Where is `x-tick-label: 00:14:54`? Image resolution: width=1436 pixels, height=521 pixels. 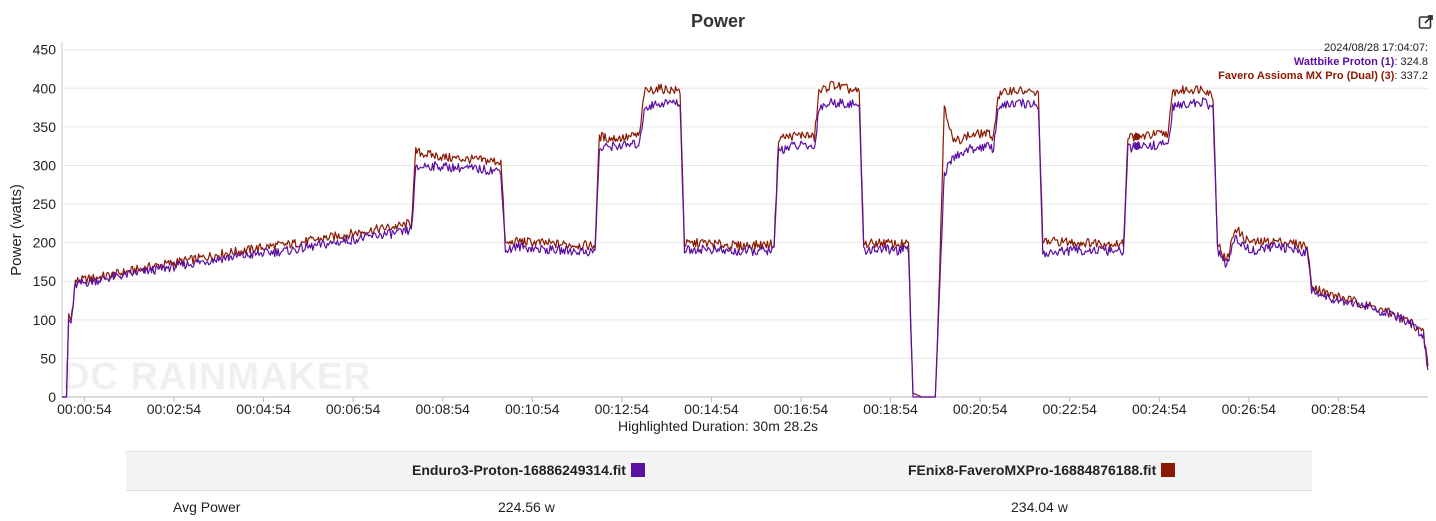
x-tick-label: 00:14:54 is located at coordinates (711, 409).